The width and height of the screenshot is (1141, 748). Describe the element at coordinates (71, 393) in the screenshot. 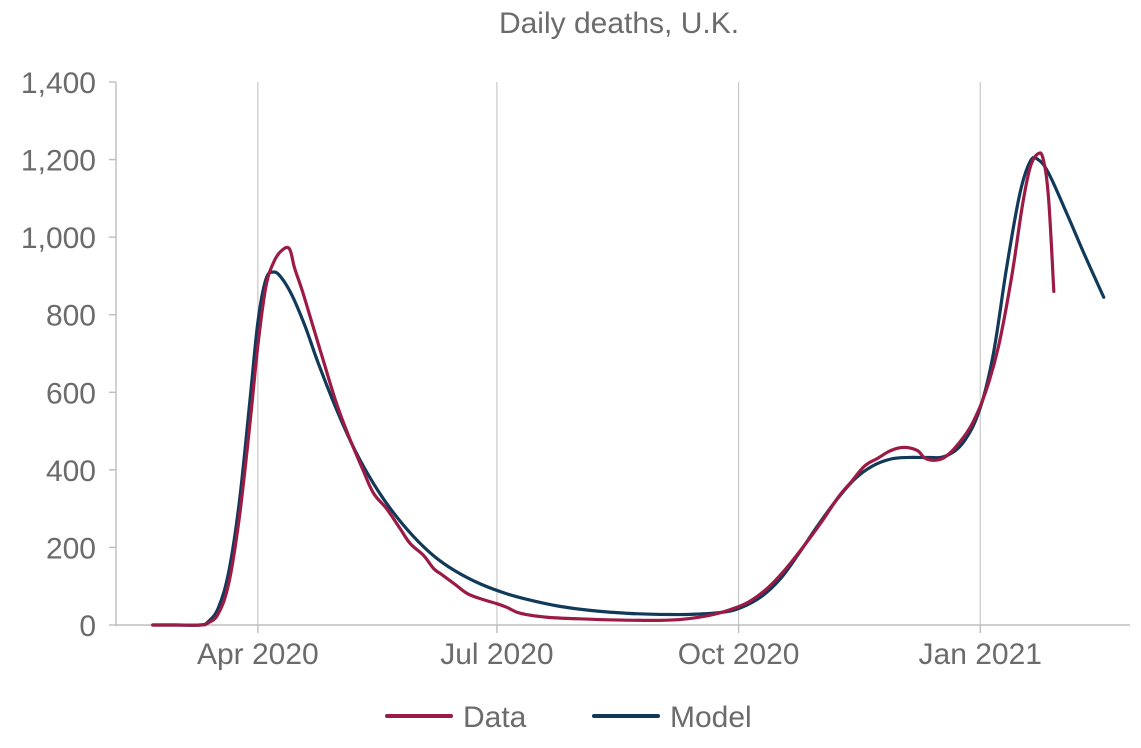

I see `y-tick-label-3: 600` at that location.